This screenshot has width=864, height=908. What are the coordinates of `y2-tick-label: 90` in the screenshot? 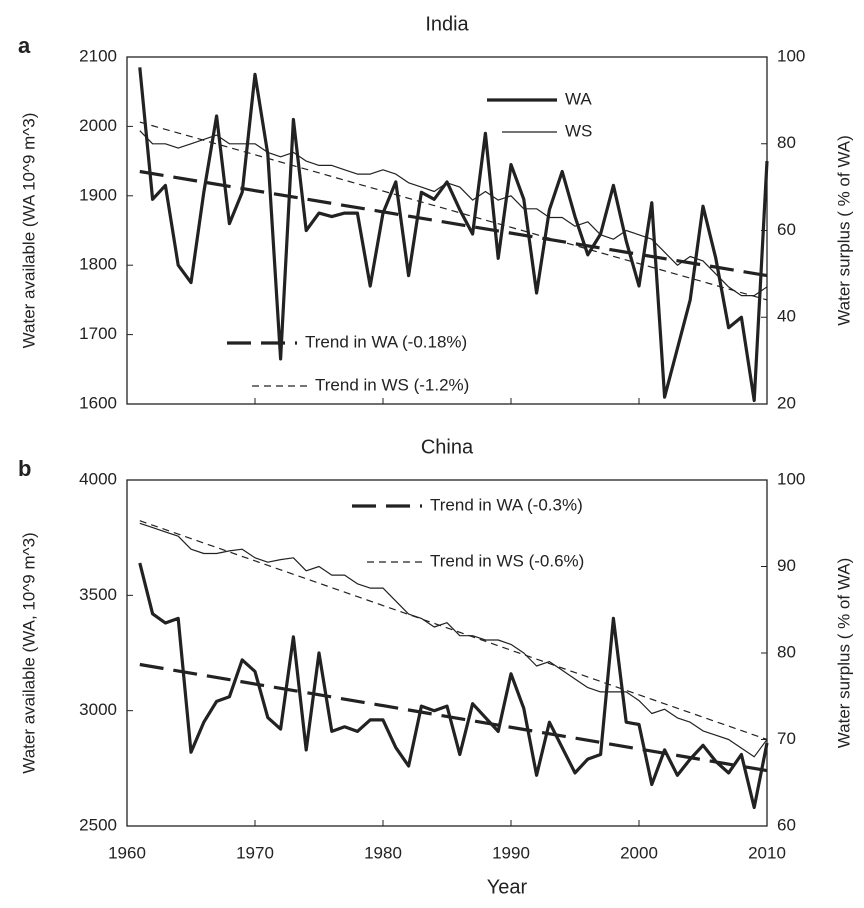 It's located at (786, 565).